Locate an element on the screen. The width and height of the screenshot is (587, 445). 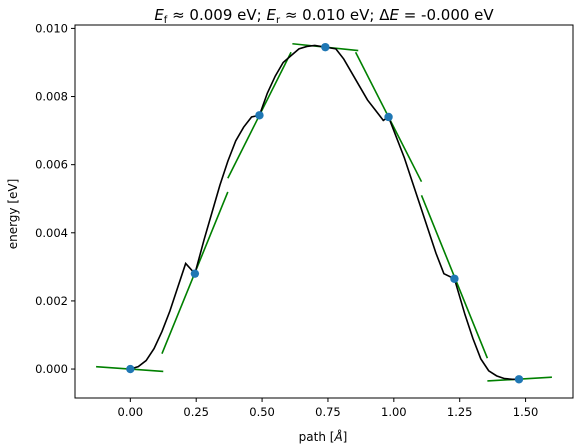
title-ef-sub: f is located at coordinates (166, 20).